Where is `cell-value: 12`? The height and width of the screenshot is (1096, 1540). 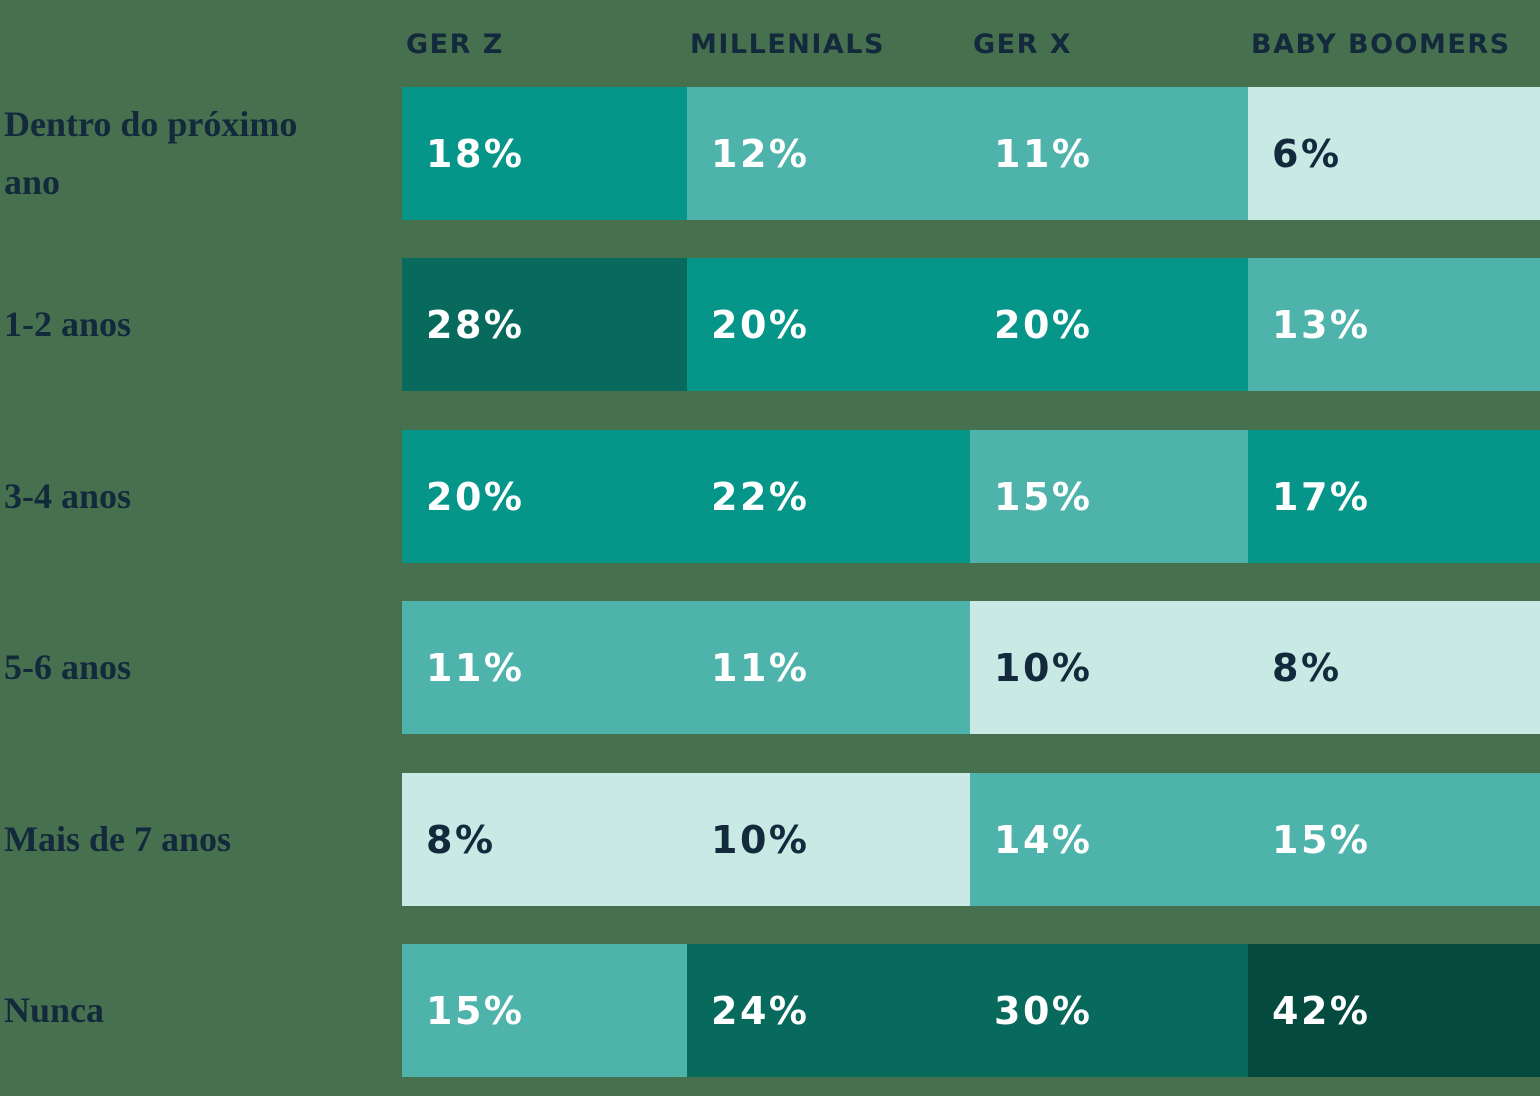
cell-value: 12 is located at coordinates (740, 153).